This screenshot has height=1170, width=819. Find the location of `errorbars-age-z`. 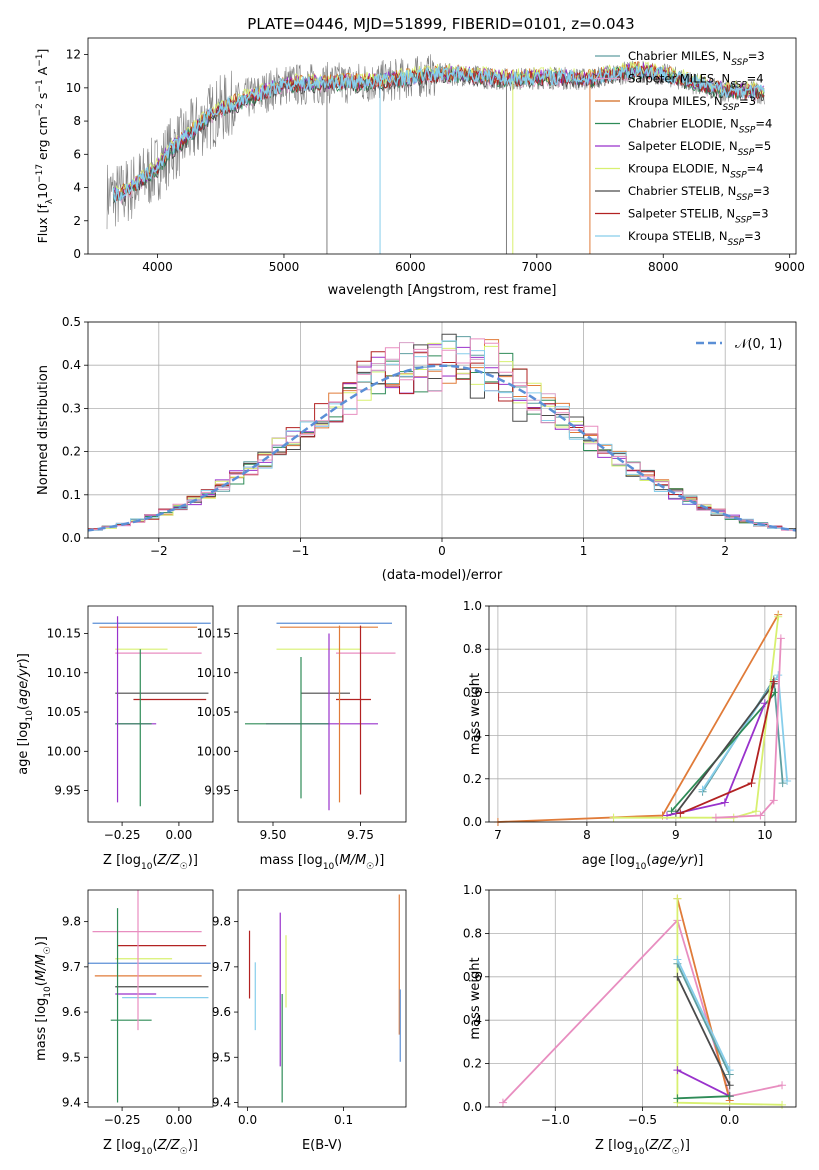

errorbars-age-z is located at coordinates (151, 711).